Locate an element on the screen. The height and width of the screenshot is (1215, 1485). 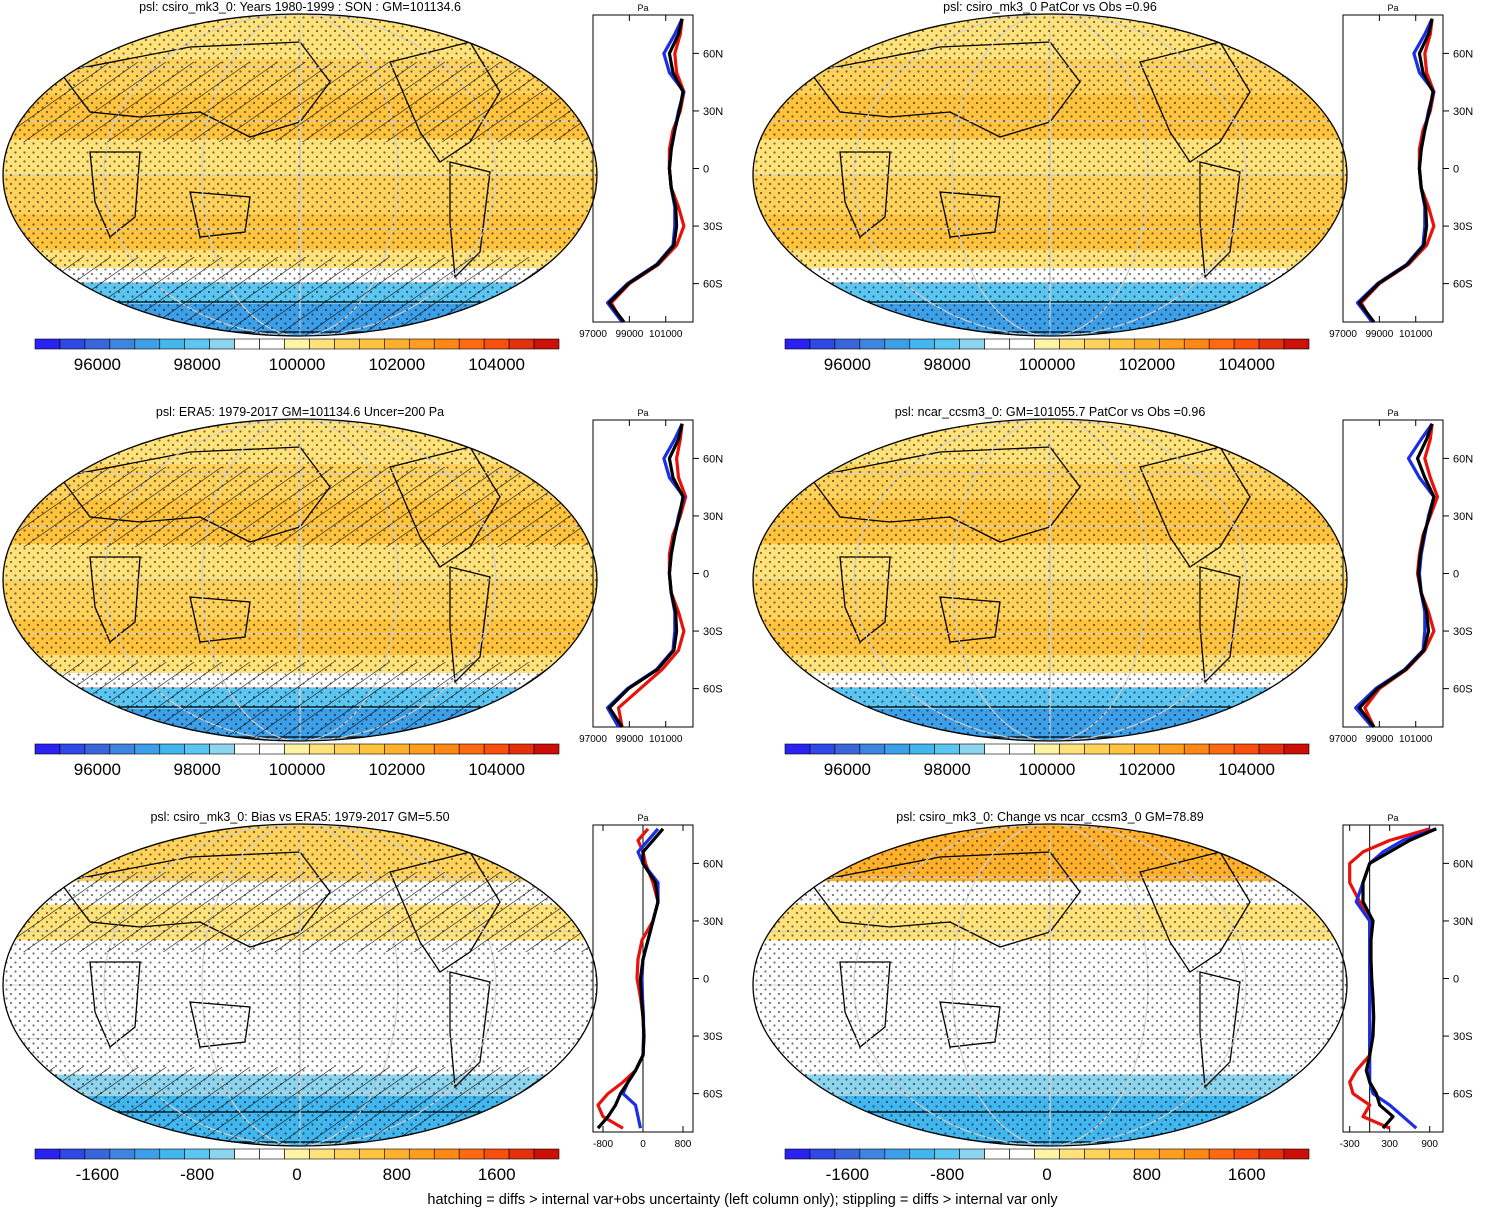
profile-series-obs_line is located at coordinates (1395, 978).